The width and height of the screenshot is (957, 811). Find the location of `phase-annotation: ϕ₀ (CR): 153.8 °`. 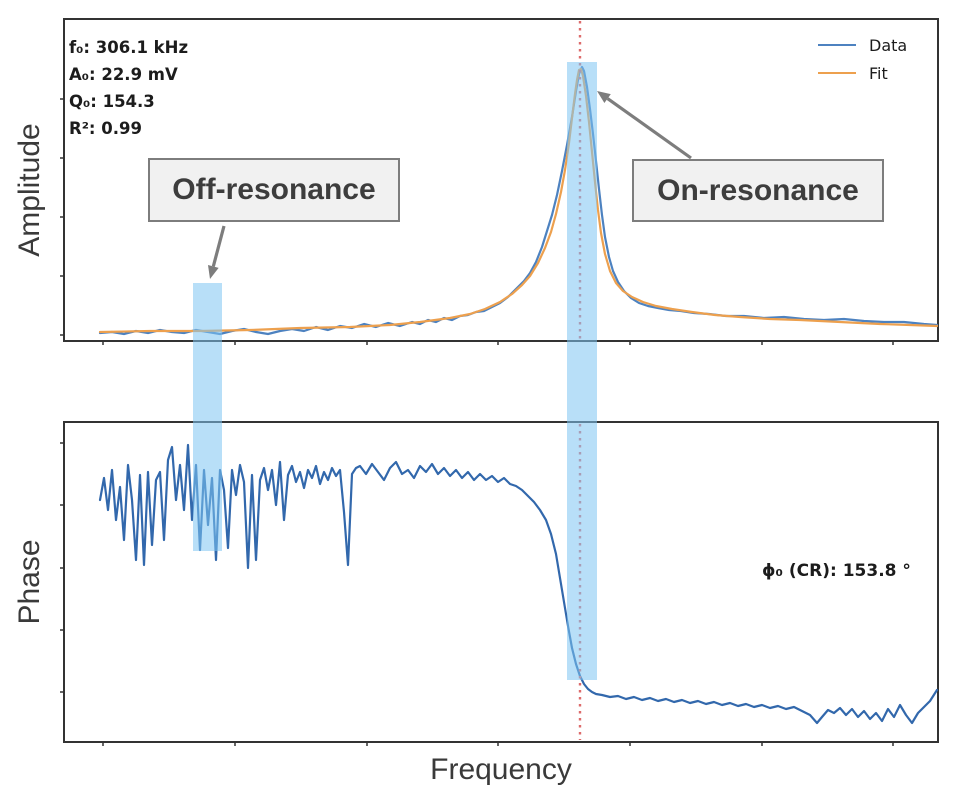

phase-annotation: ϕ₀ (CR): 153.8 ° is located at coordinates (836, 571).